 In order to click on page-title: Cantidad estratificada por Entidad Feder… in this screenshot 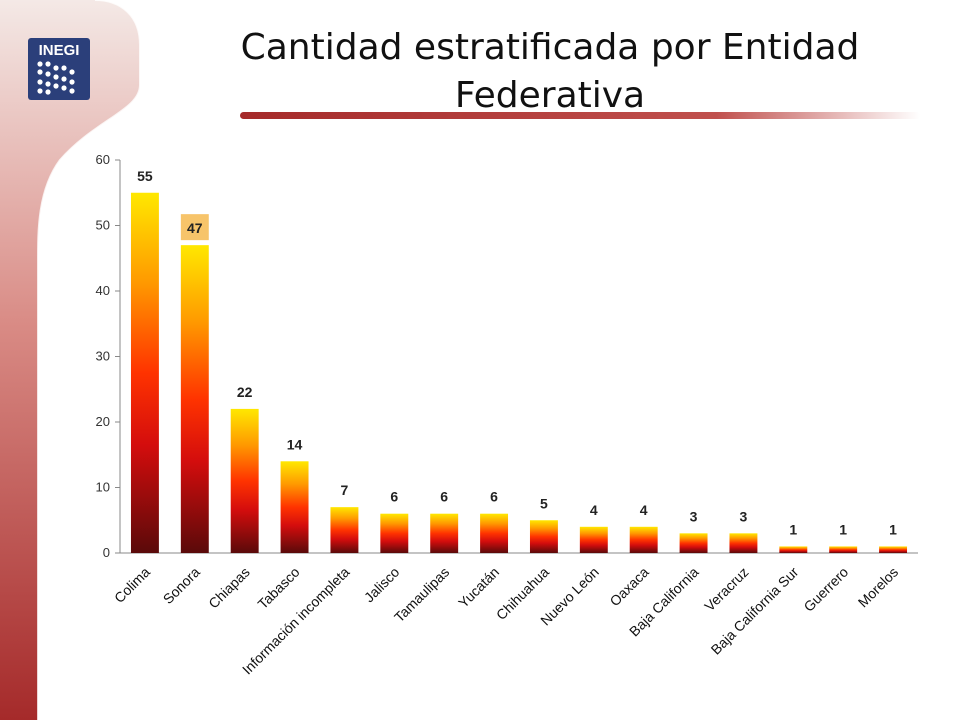, I will do `click(550, 71)`.